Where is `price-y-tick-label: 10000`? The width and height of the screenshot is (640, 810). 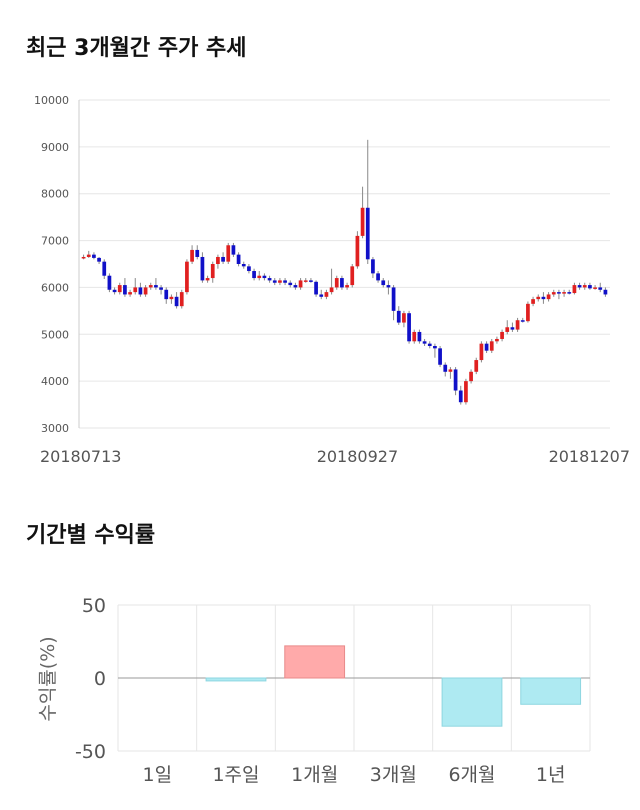
price-y-tick-label: 10000 is located at coordinates (51, 100).